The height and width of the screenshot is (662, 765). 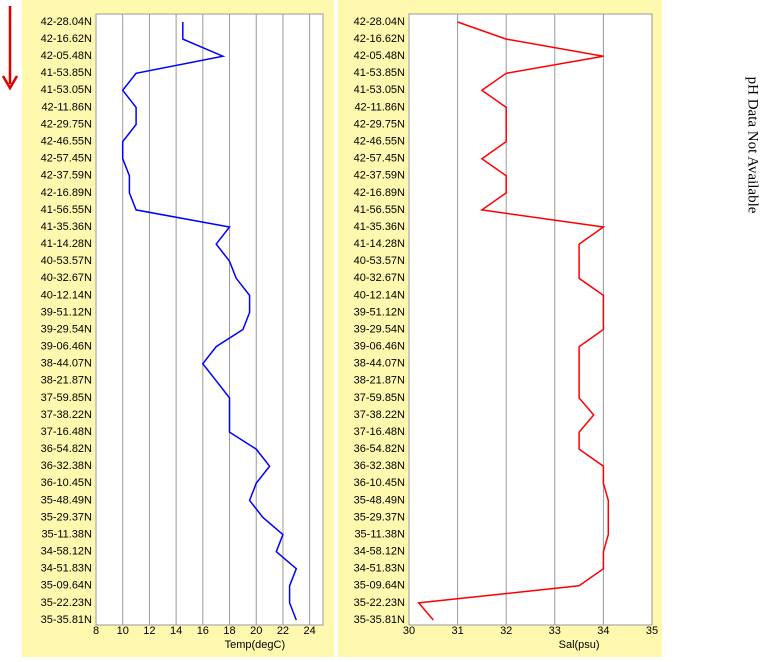 What do you see at coordinates (123, 631) in the screenshot?
I see `x-tick-label: 10` at bounding box center [123, 631].